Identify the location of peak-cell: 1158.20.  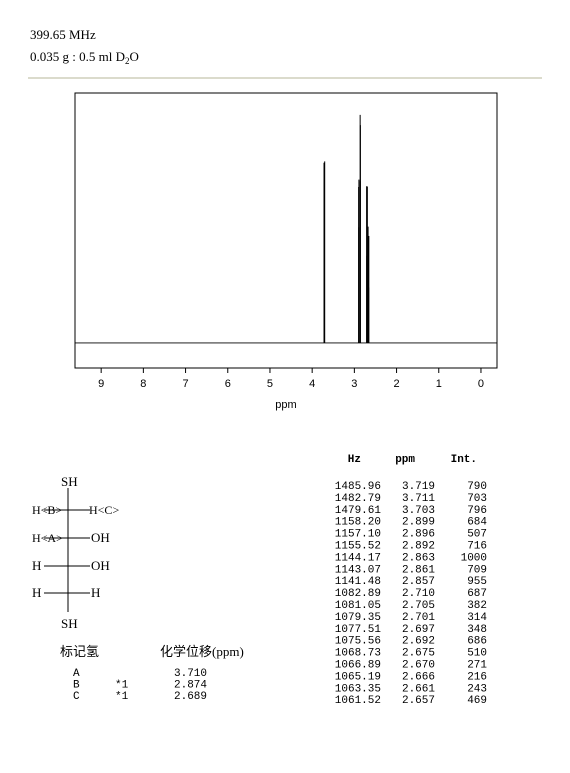
(358, 523).